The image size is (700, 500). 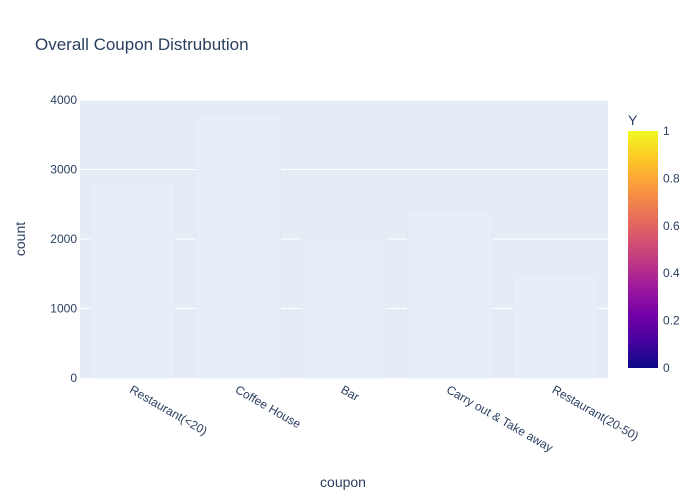 I want to click on colorbar-tick-label: 0.6, so click(x=671, y=226).